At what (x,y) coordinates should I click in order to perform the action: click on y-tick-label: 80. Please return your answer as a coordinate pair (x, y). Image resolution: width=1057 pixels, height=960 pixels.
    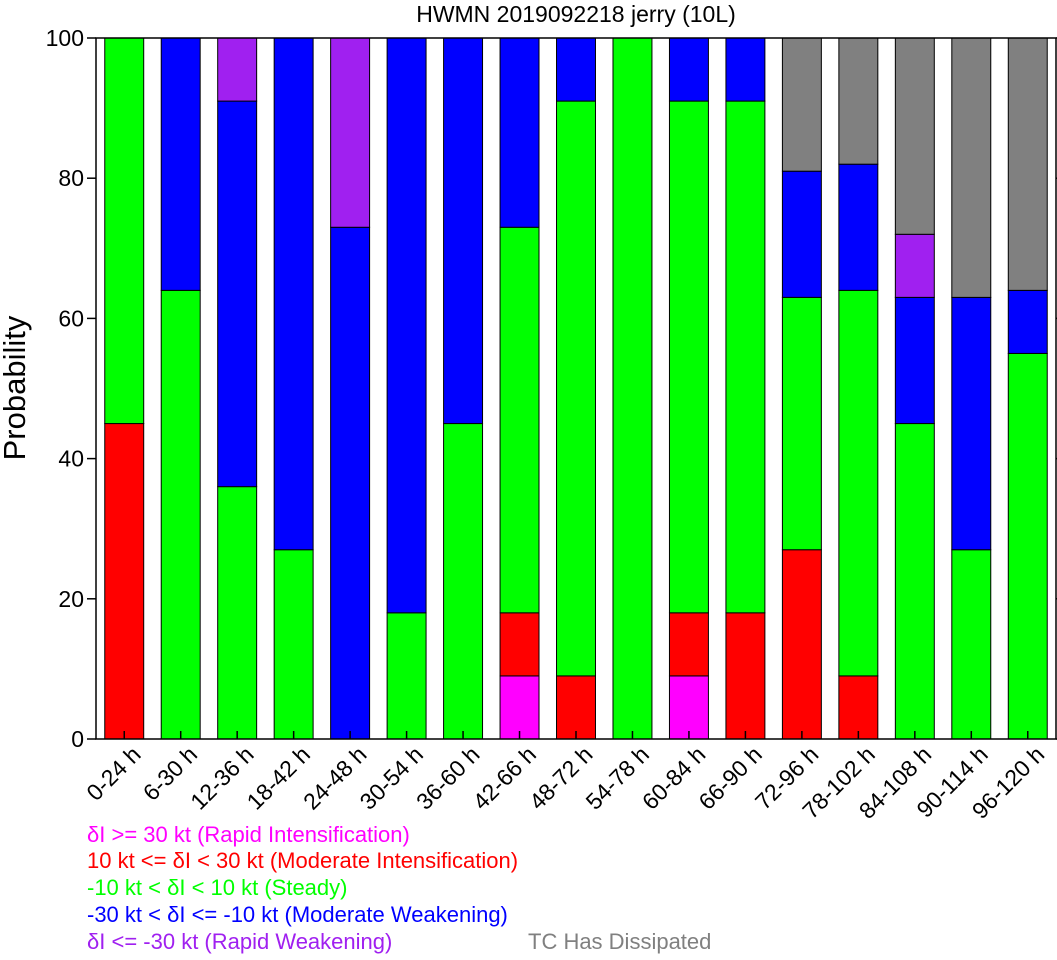
    Looking at the image, I should click on (71, 178).